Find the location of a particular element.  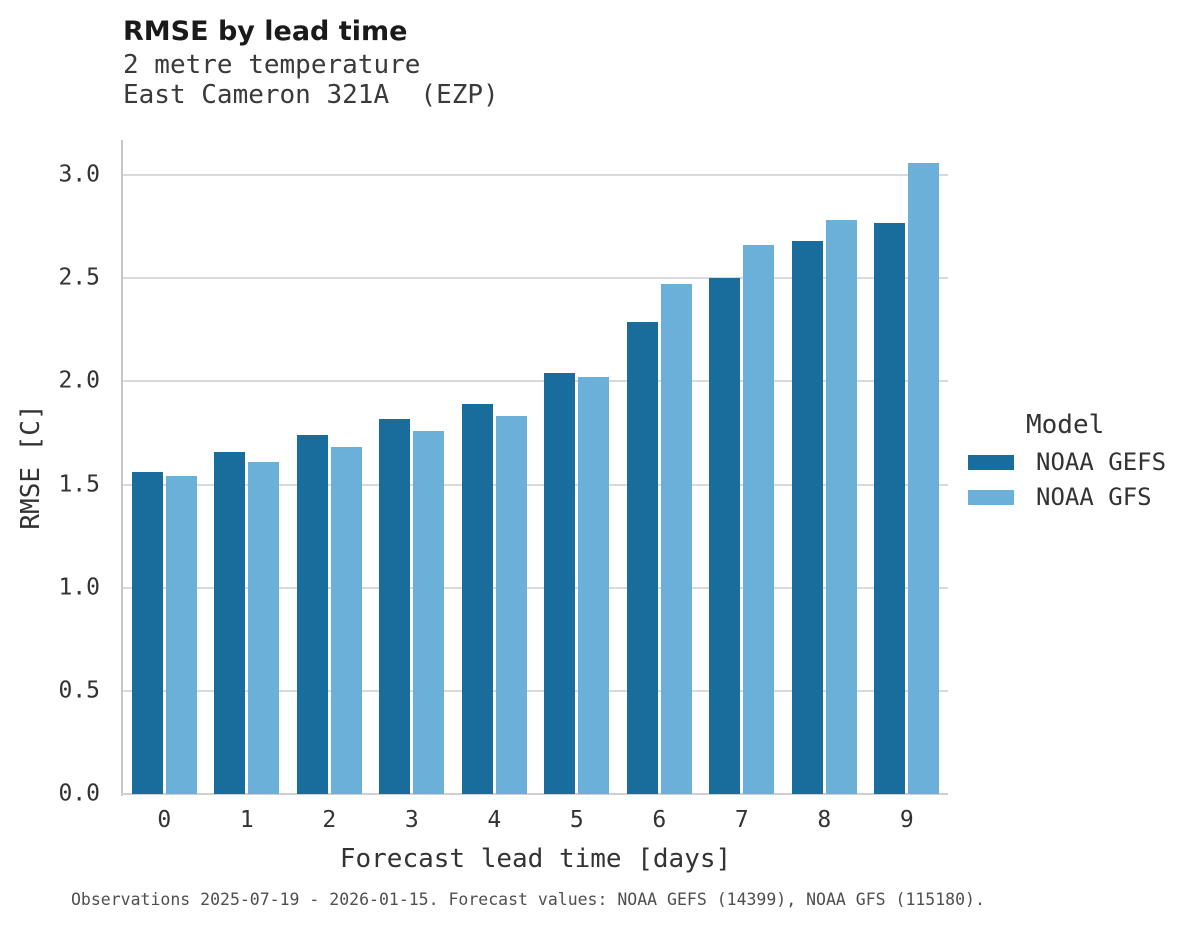

x-axis-tick-labels: 0 1 2 3 4 5 6 7 8 9 is located at coordinates (535, 823).